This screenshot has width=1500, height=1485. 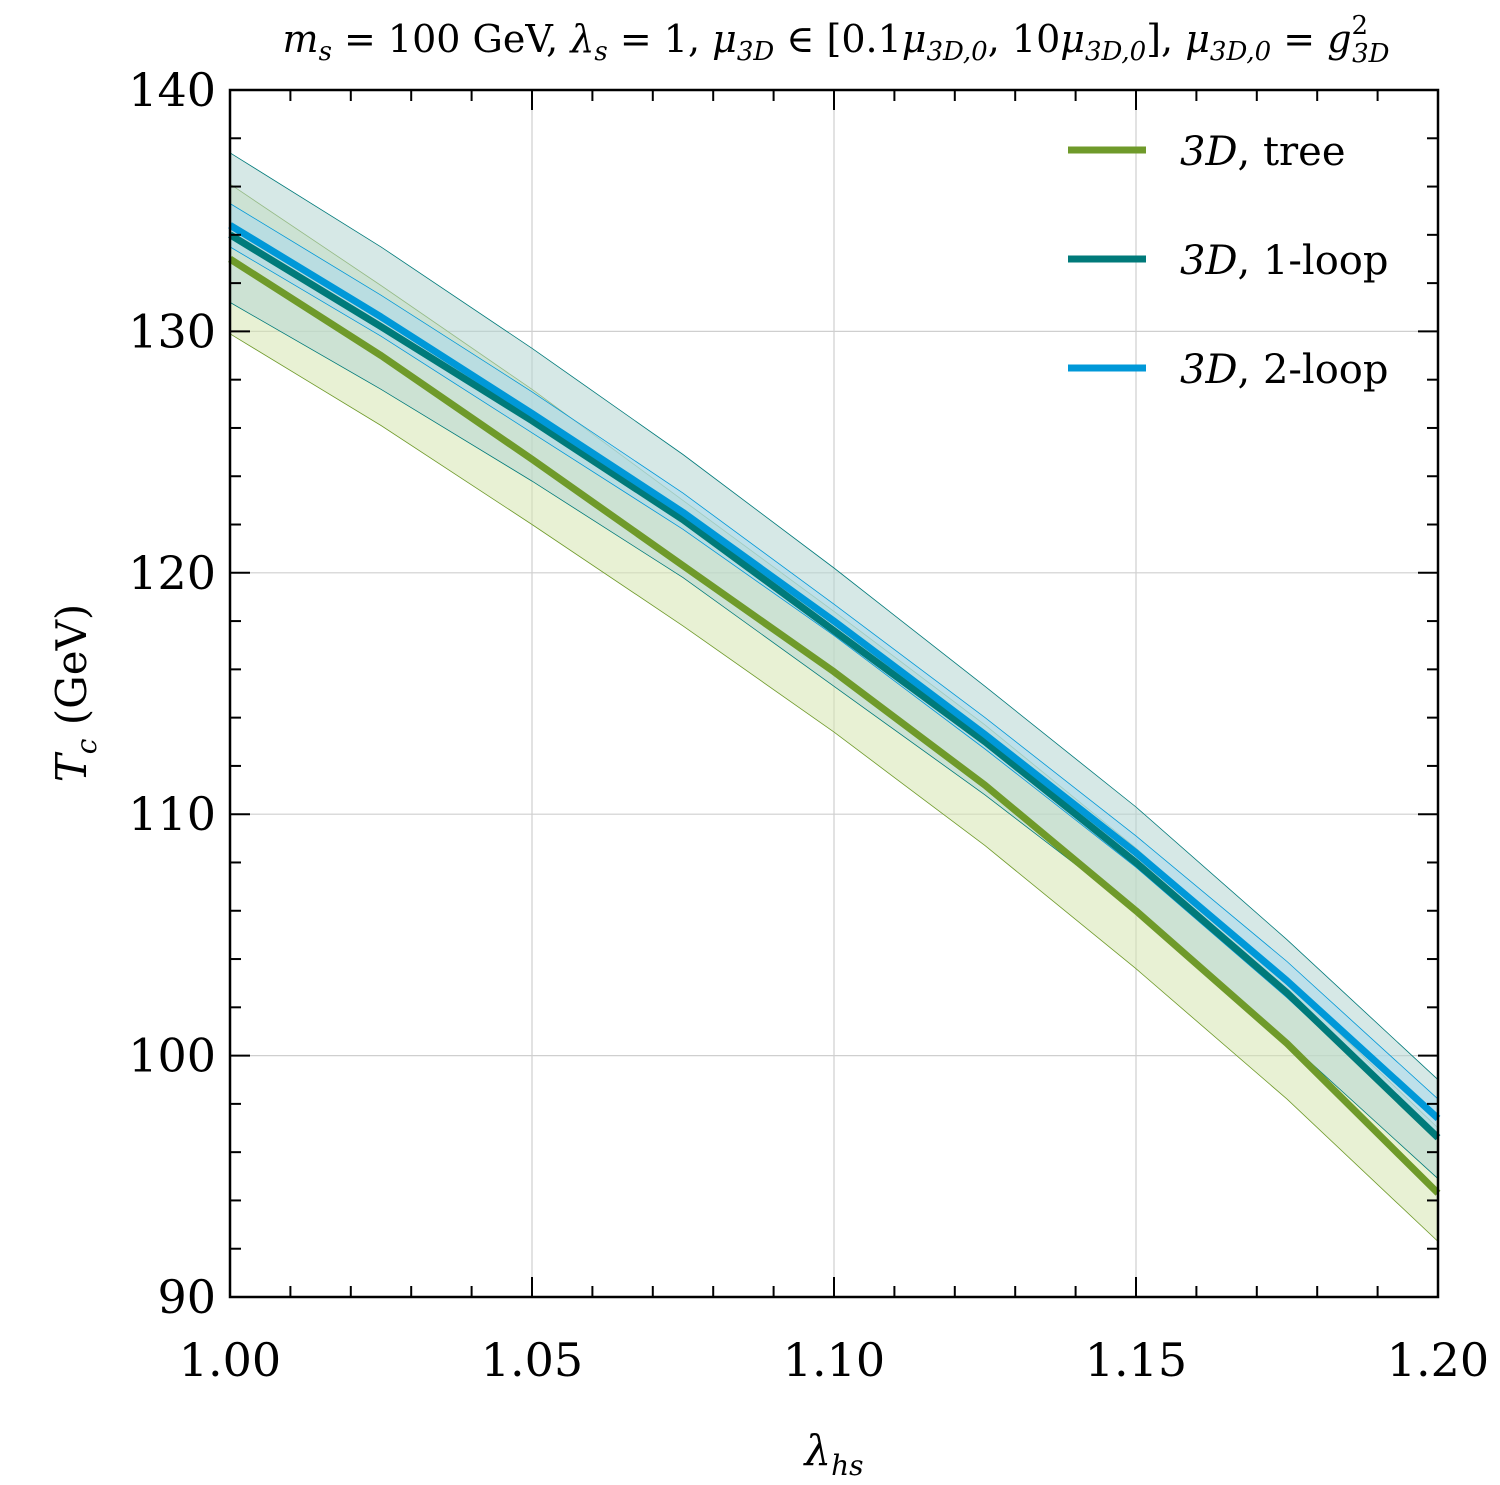 I want to click on legend-label-1-loop: 3D, 1-loop, so click(x=1284, y=261).